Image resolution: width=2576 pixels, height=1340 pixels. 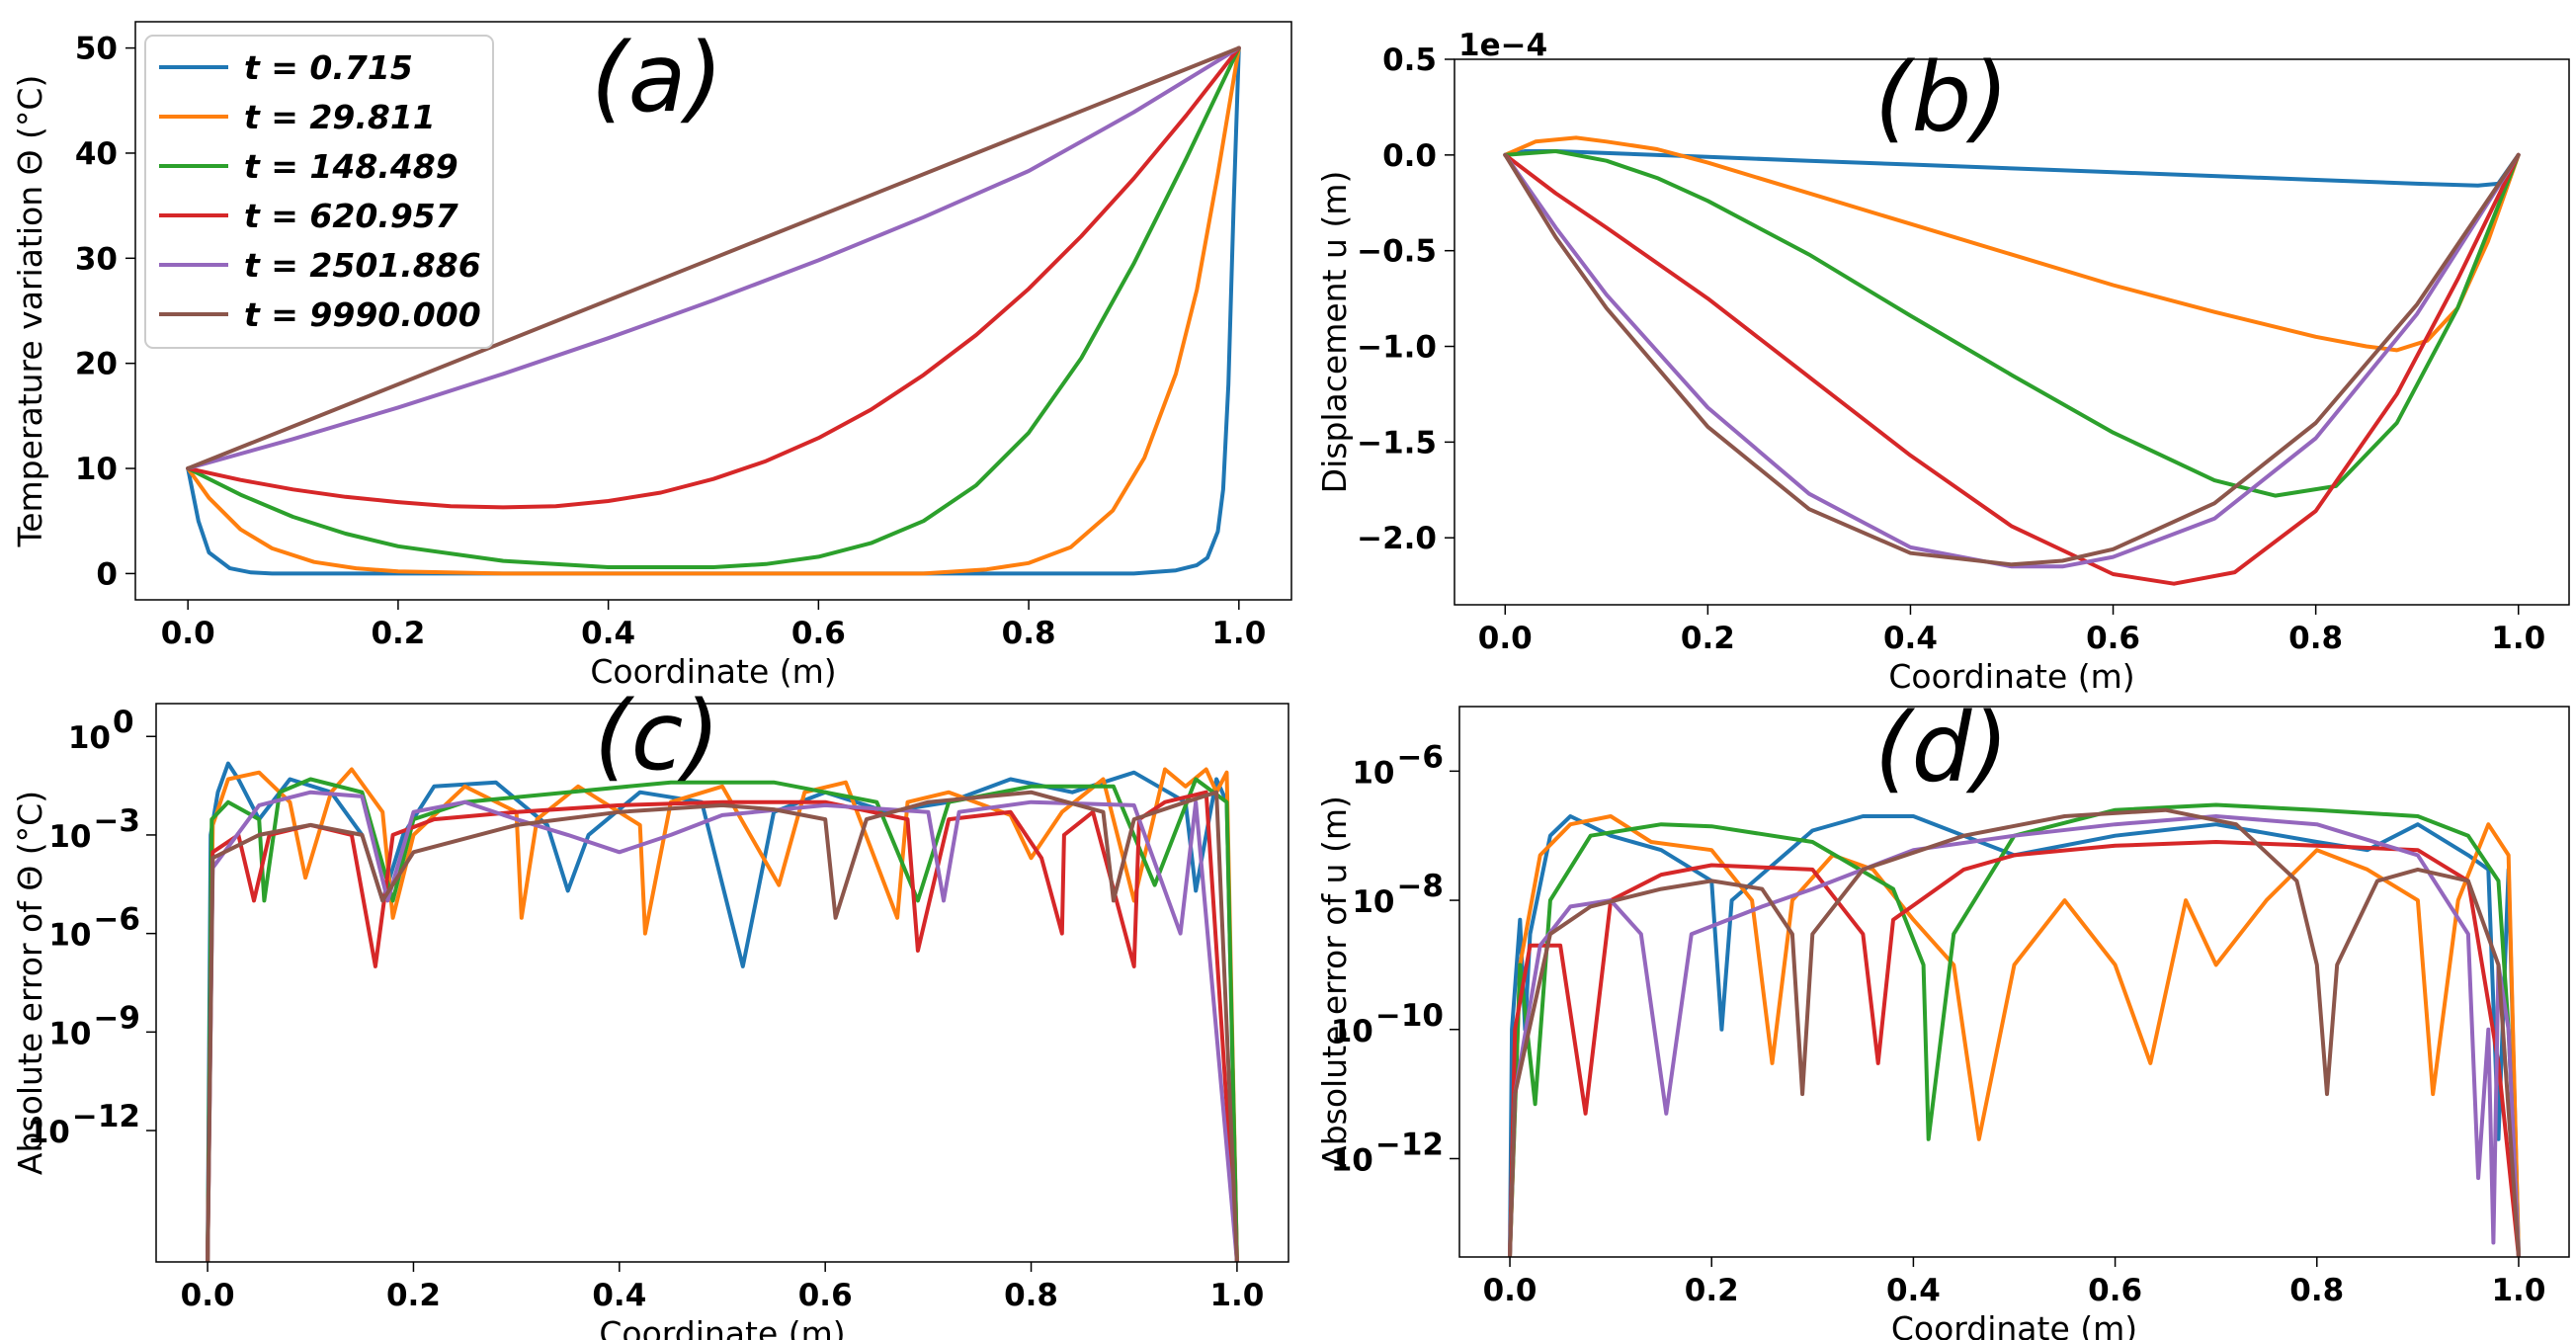 I want to click on y-tick-label: 20, so click(x=96, y=364).